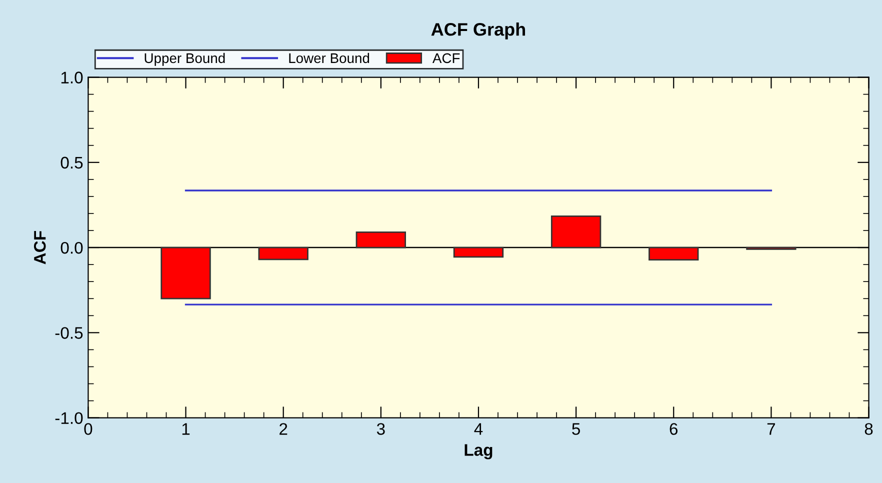 The image size is (882, 483). I want to click on y-axis-title: ACF, so click(40, 247).